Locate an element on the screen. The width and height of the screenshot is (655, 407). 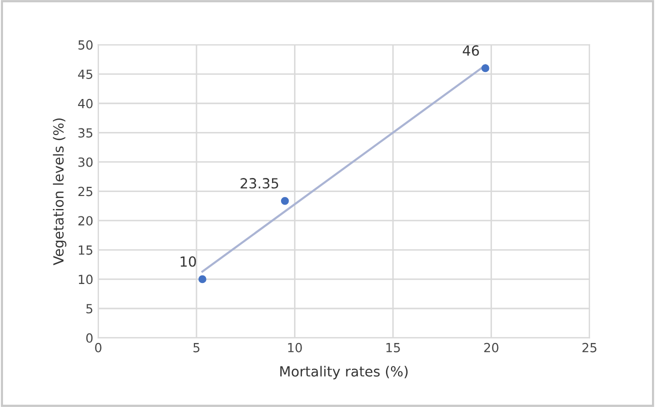
y-tick-label: 5 is located at coordinates (89, 309).